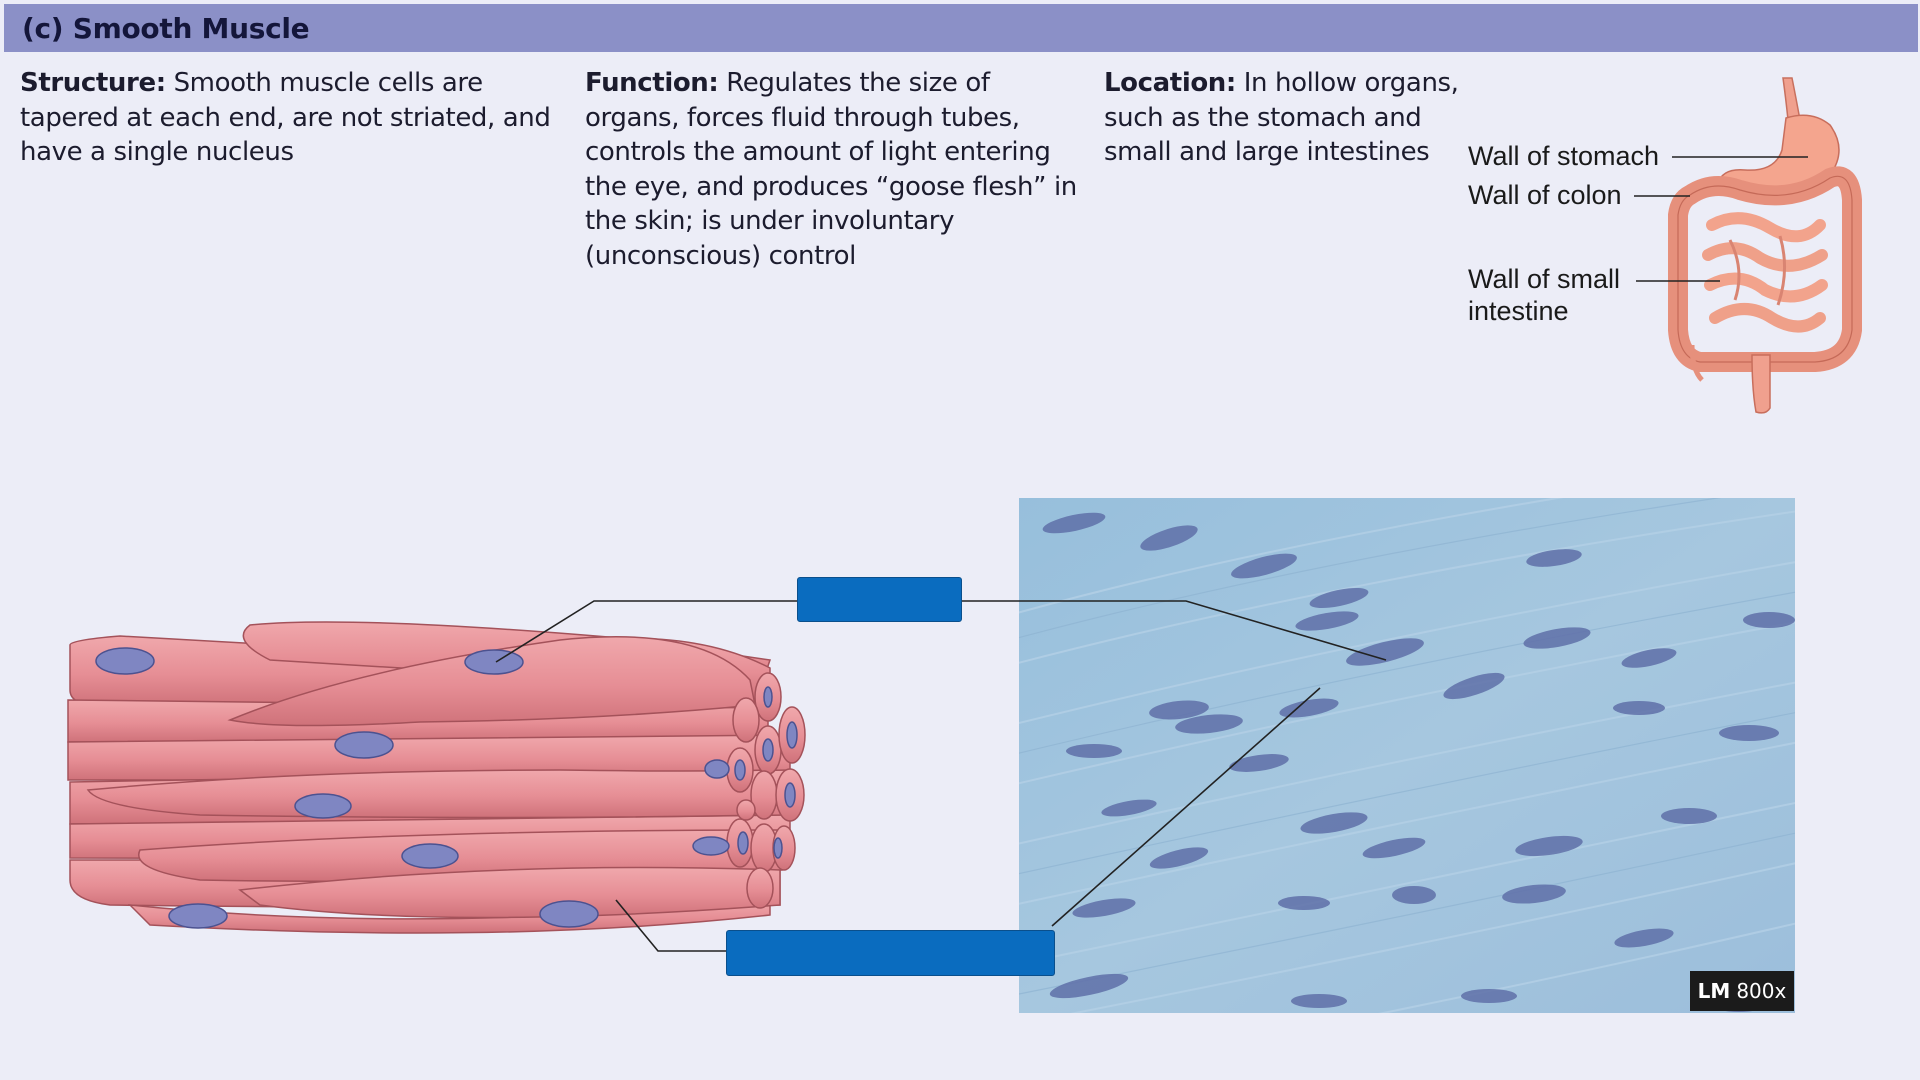 The width and height of the screenshot is (1920, 1080). I want to click on nucleus-label-box, so click(879, 599).